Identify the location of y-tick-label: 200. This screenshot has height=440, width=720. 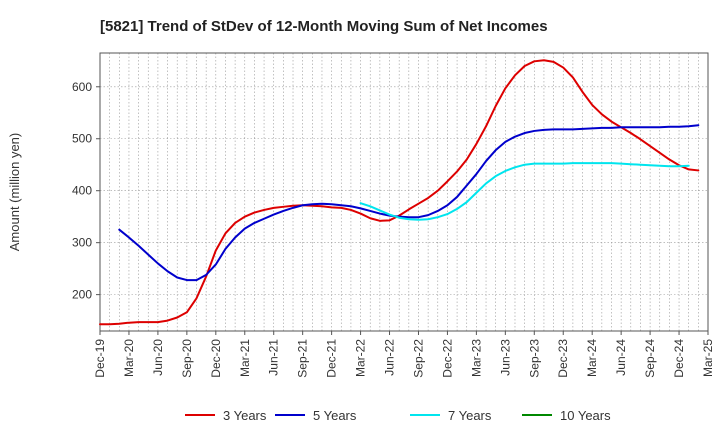
(82, 295).